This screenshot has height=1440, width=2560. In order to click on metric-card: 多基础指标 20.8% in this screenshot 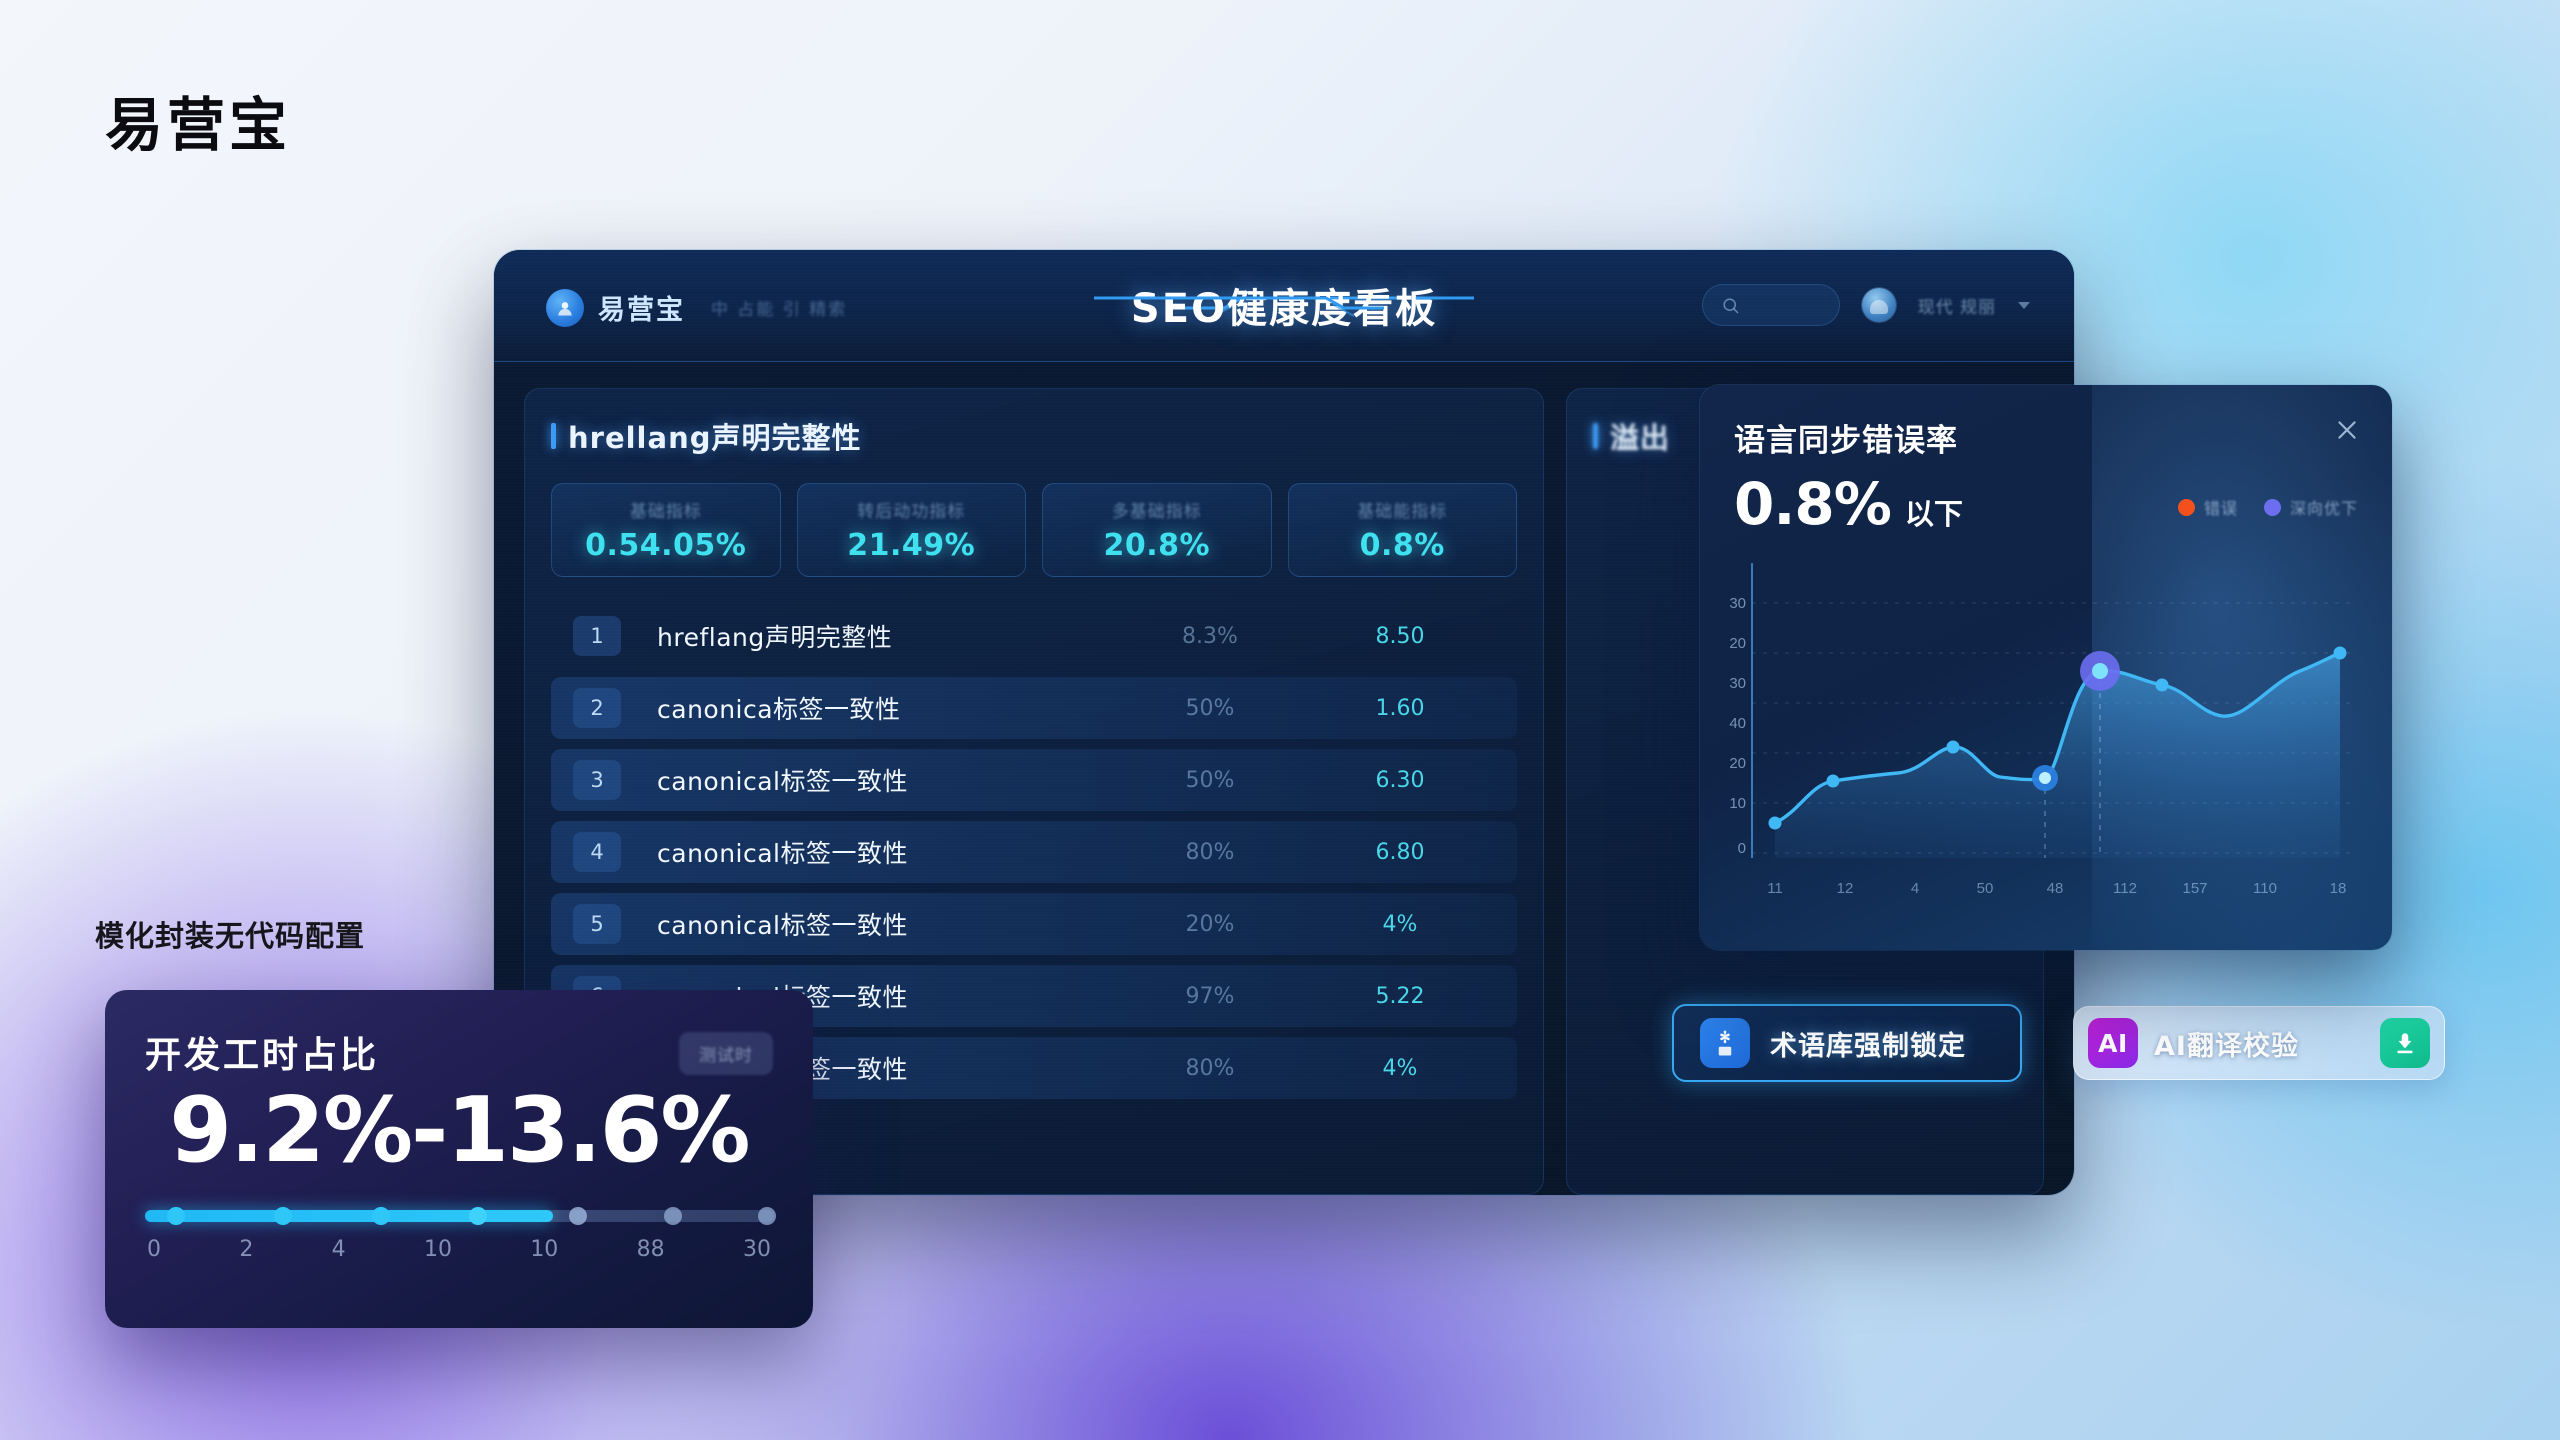, I will do `click(1157, 530)`.